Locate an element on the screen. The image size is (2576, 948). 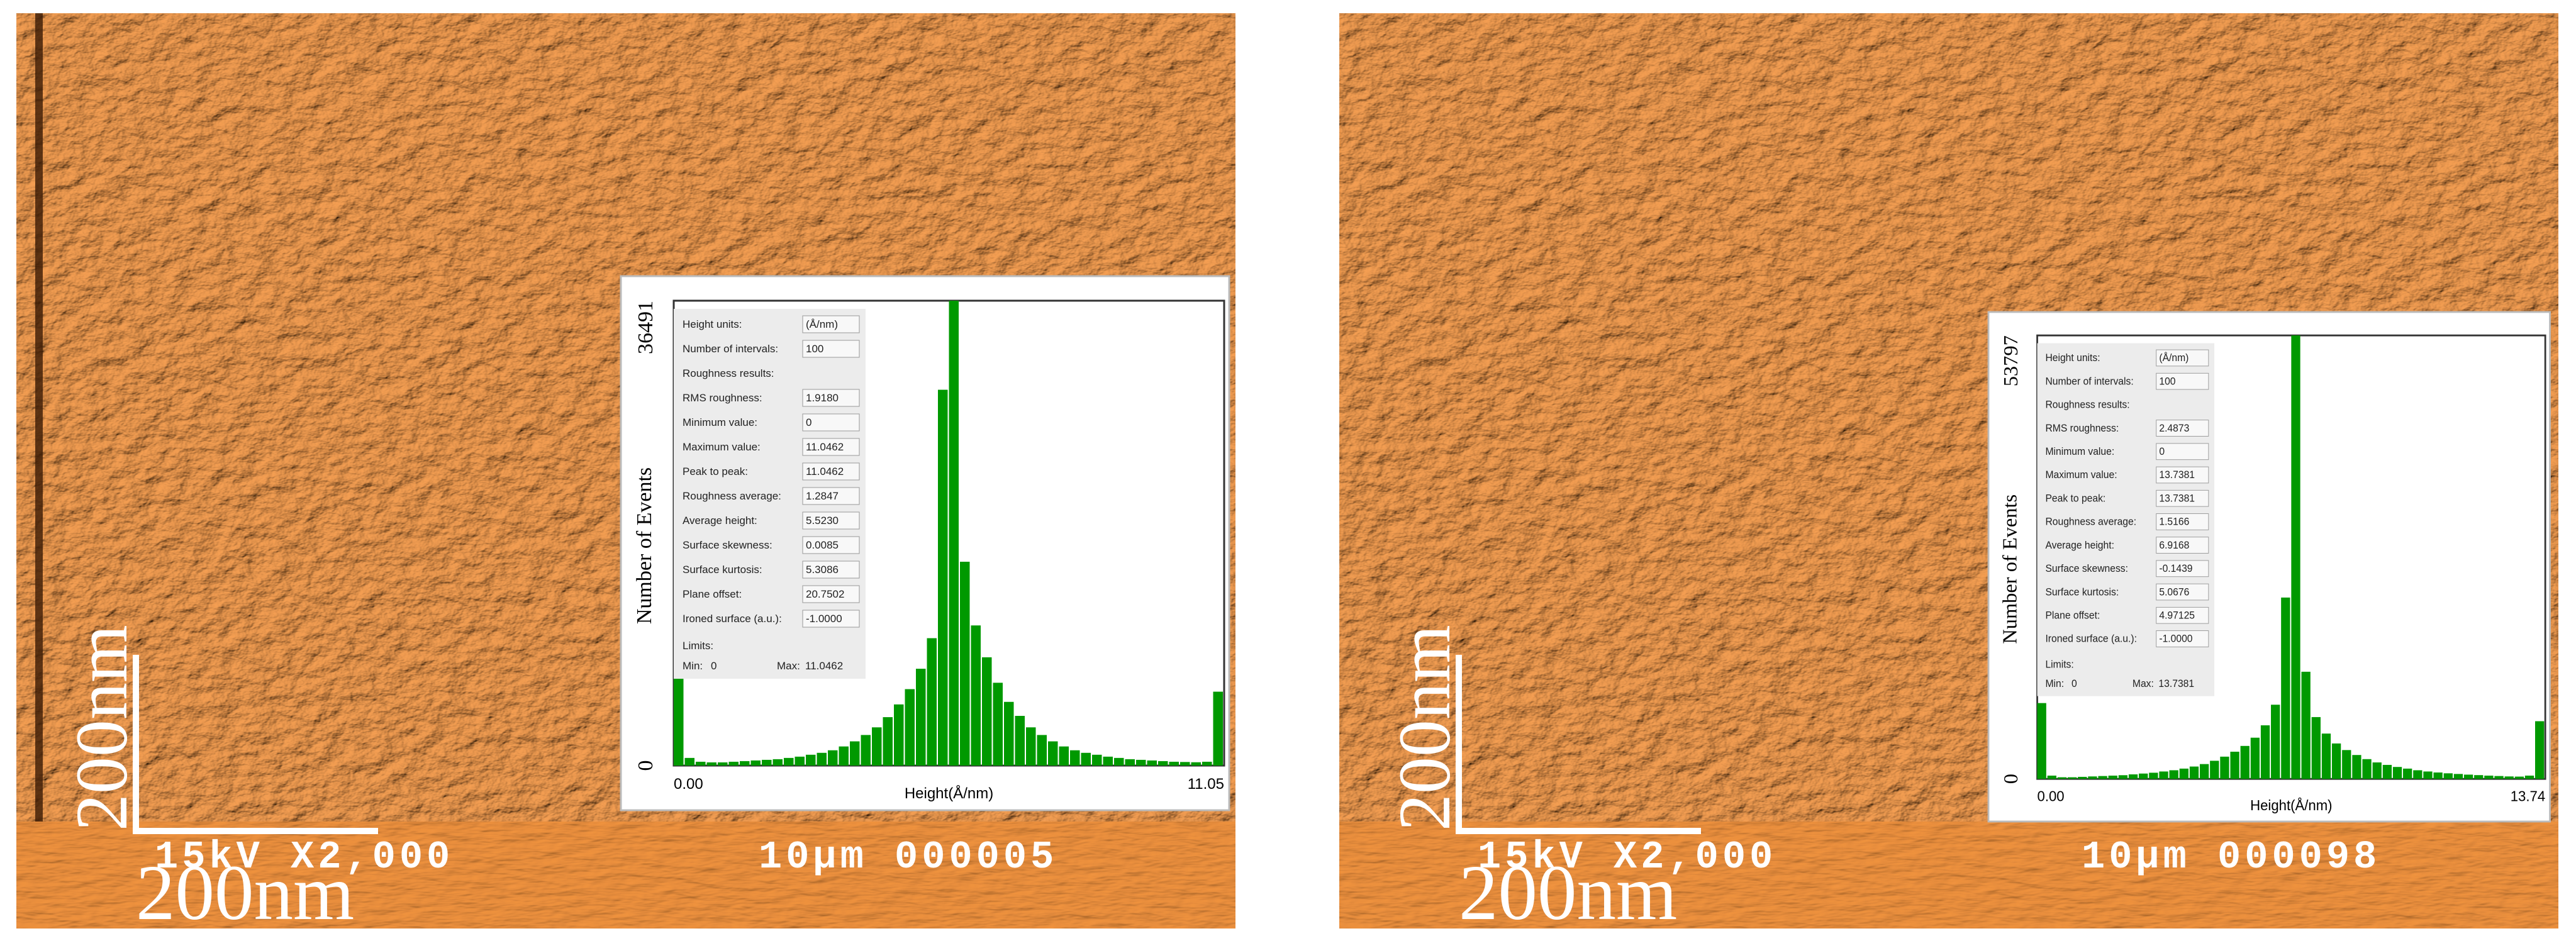
limit-value: 13.7381 is located at coordinates (2176, 684).